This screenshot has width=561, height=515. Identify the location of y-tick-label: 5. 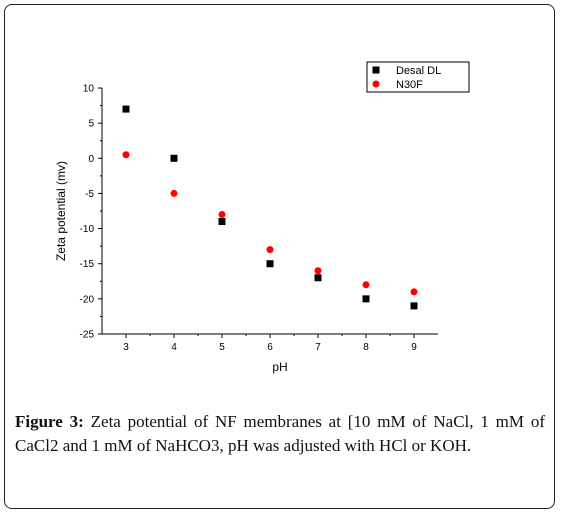
(91, 124).